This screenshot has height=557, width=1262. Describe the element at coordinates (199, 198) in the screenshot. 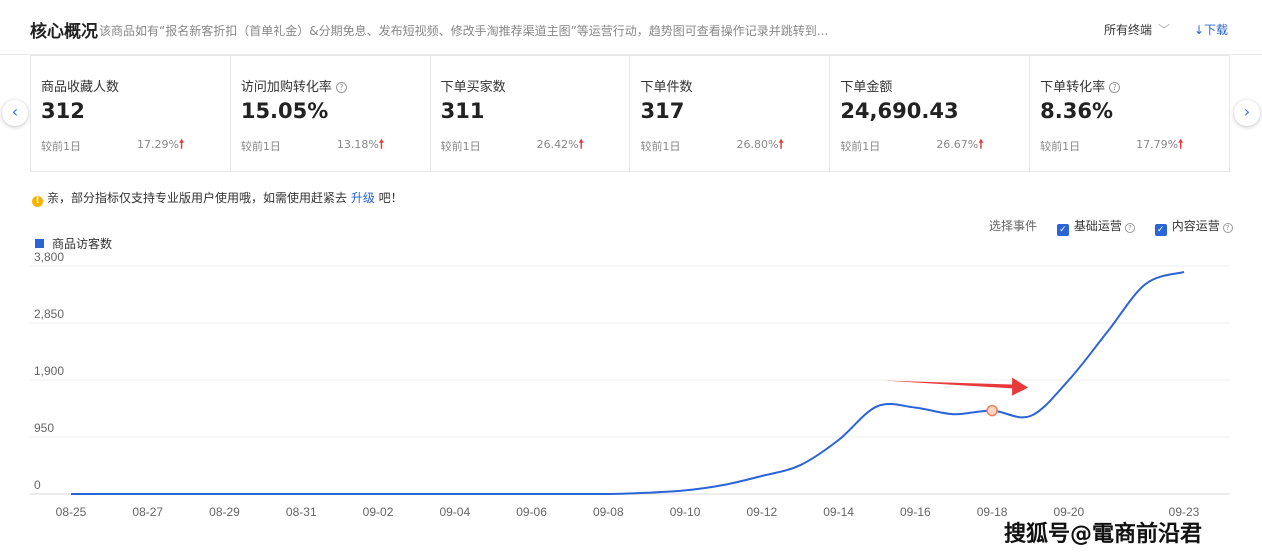

I see `notice-text: 亲，部分指标仅支持专业版用户使用哦，如需使用赶紧去` at that location.